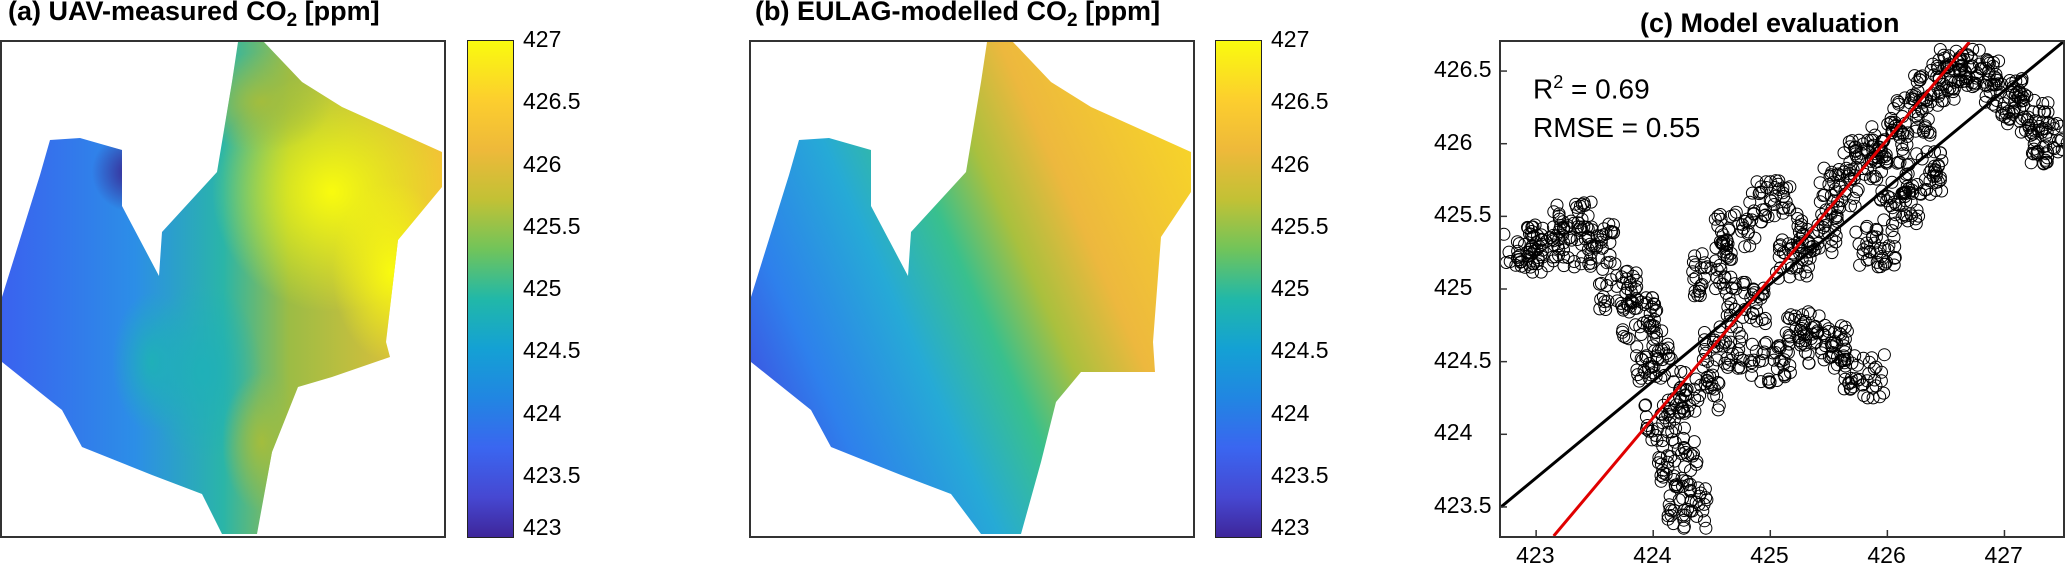 The height and width of the screenshot is (569, 2067). Describe the element at coordinates (1591, 88) in the screenshot. I see `r2-stat: R2 = 0.69` at that location.